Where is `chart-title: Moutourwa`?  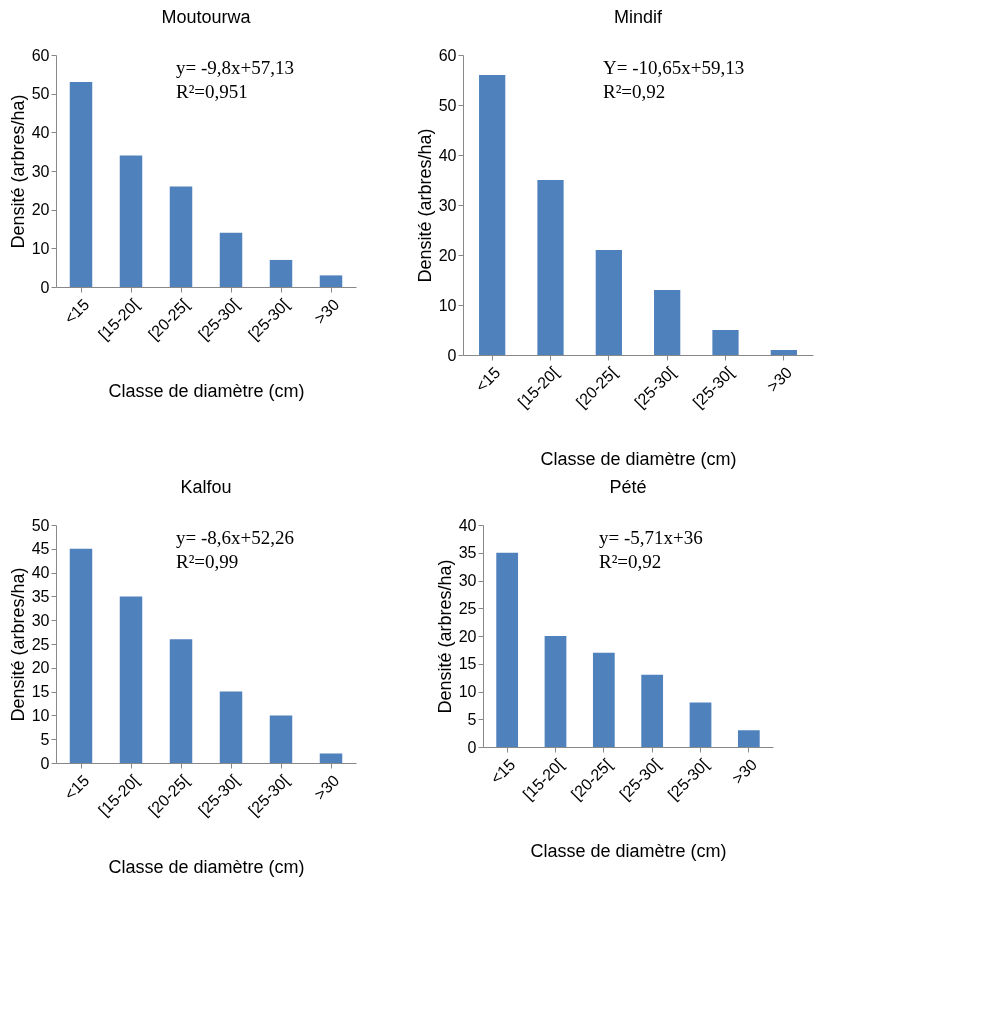
chart-title: Moutourwa is located at coordinates (206, 17).